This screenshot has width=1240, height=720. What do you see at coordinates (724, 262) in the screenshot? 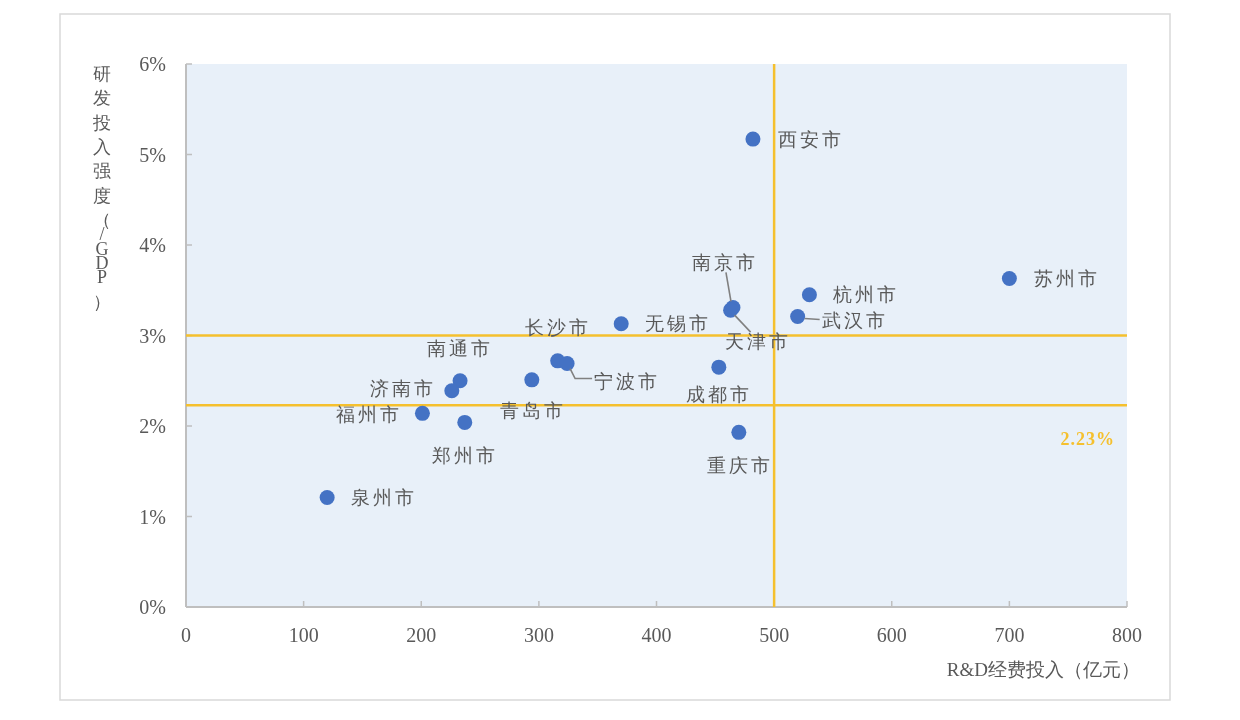
I see `series-label: 南京市` at bounding box center [724, 262].